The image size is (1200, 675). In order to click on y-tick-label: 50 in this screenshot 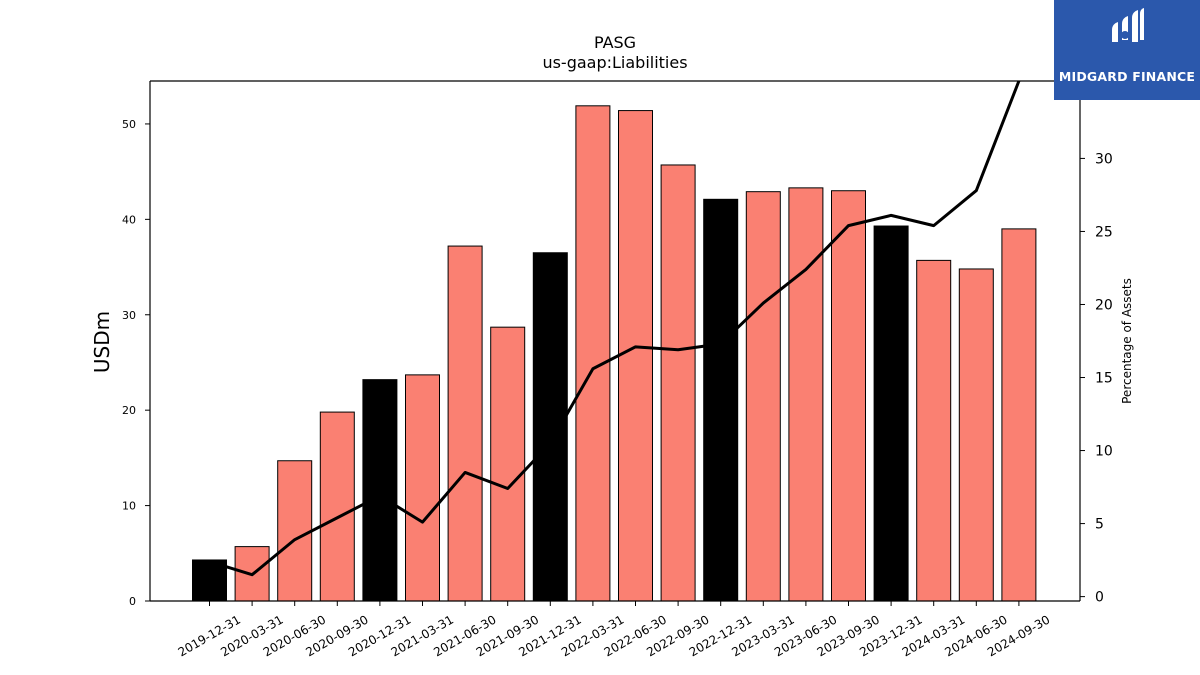, I will do `click(129, 124)`.